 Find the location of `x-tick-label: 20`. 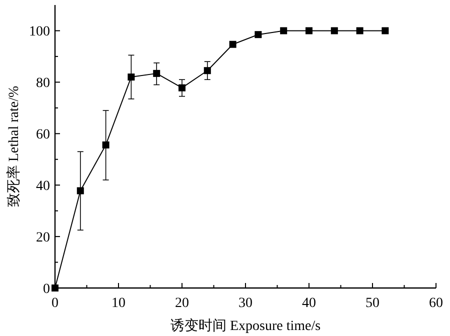

x-tick-label: 20 is located at coordinates (182, 303).